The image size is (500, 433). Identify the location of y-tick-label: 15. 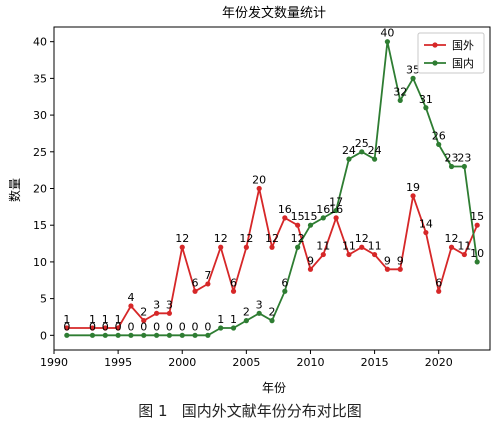
(40, 225).